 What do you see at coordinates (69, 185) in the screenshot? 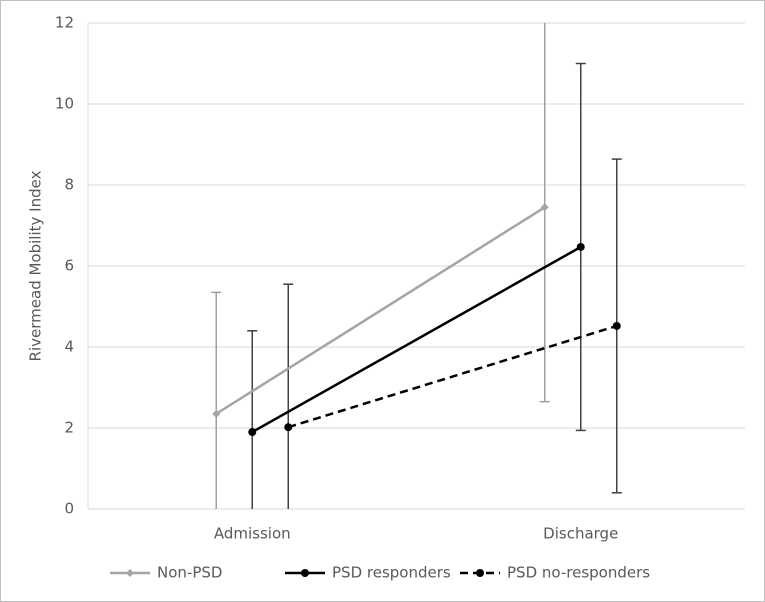
I see `y-tick-label: 8` at bounding box center [69, 185].